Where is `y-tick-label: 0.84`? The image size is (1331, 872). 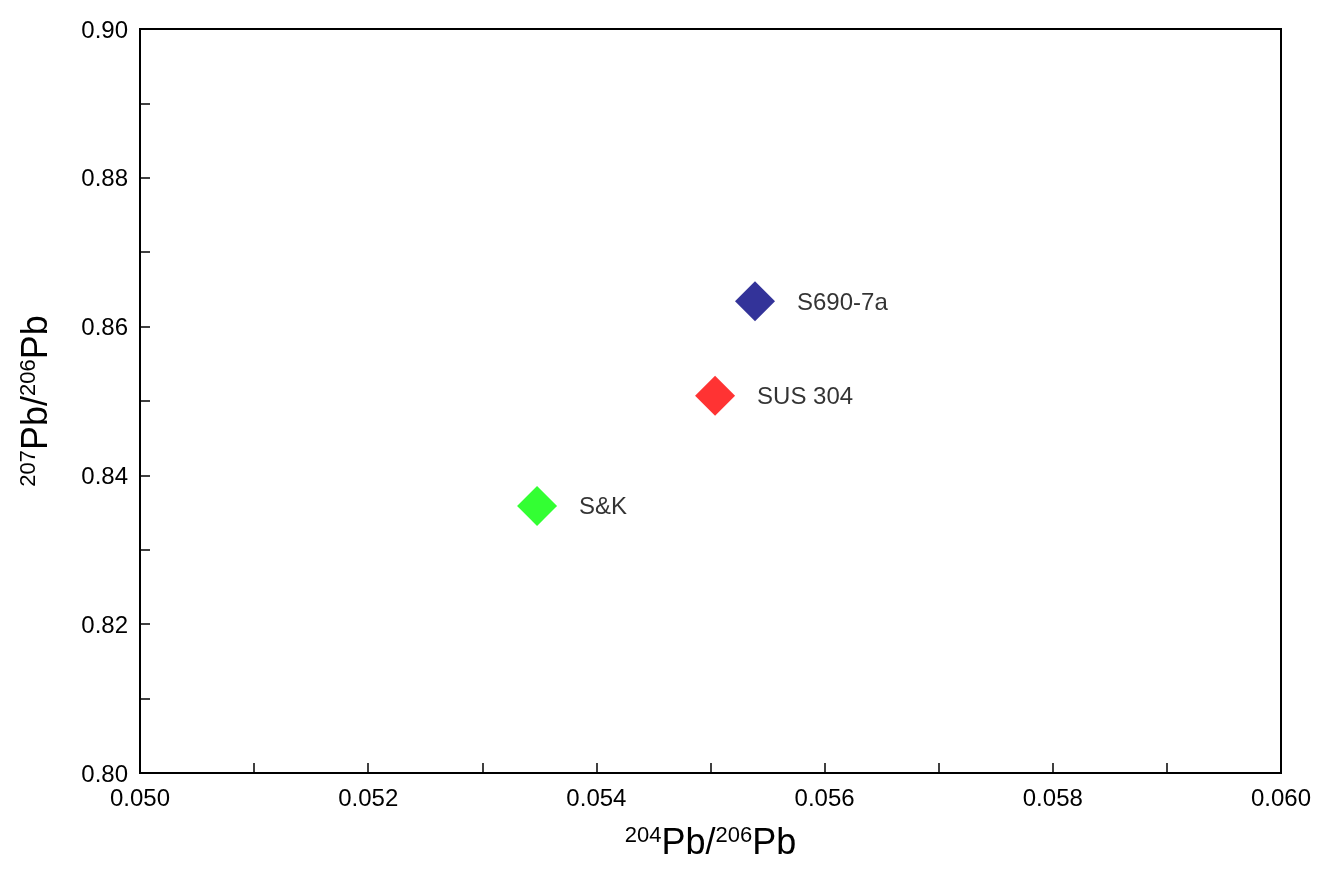 y-tick-label: 0.84 is located at coordinates (104, 475).